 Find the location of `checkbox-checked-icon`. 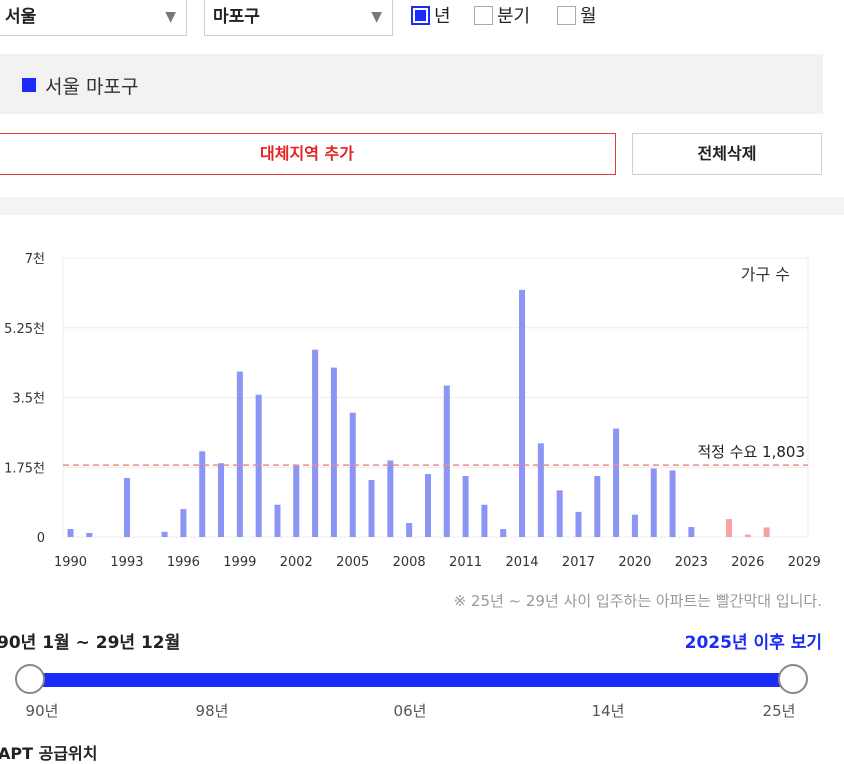

checkbox-checked-icon is located at coordinates (420, 15).